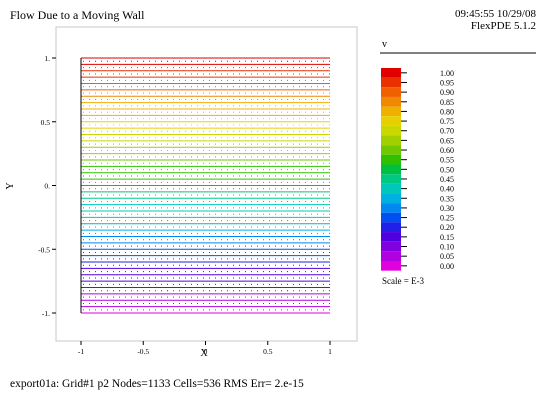 The image size is (544, 408). I want to click on x-axis-ticks: -1 -0.5 0 0.5 1, so click(205, 348).